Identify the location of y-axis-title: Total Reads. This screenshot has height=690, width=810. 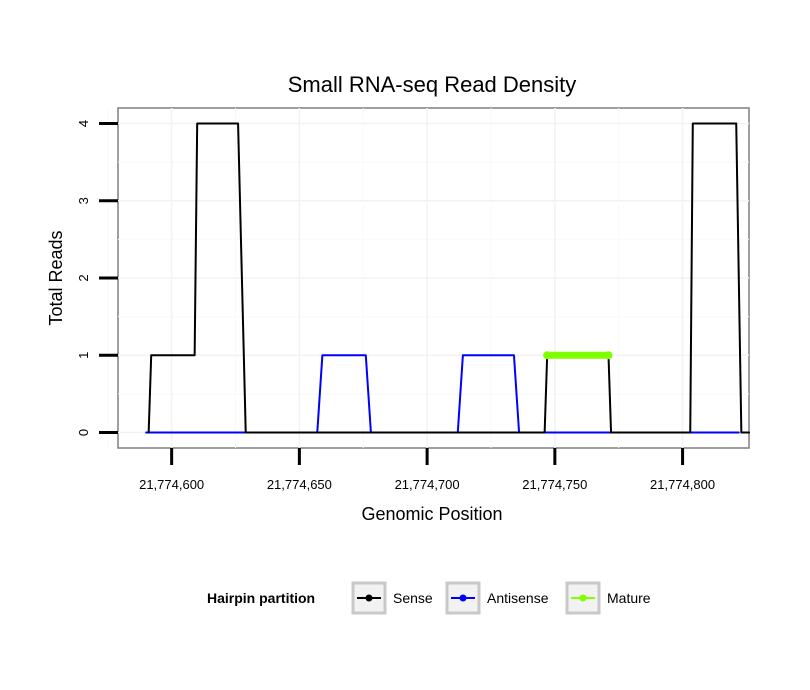
(56, 277).